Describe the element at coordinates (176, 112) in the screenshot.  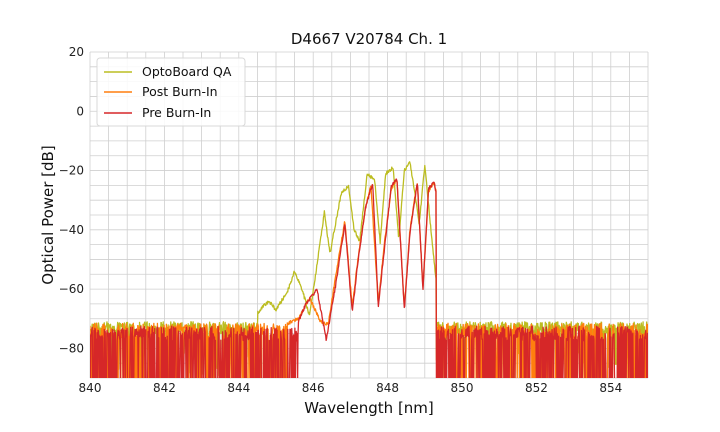
I see `legend-label-pre-burn-in: Pre Burn-In` at that location.